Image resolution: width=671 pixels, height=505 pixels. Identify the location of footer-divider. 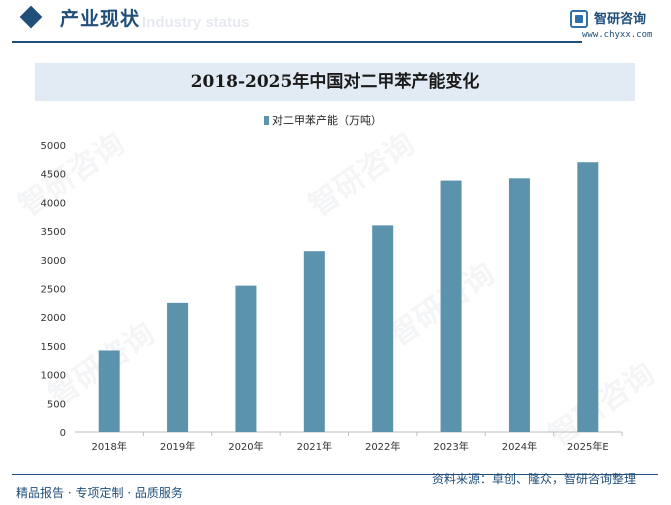
(335, 474).